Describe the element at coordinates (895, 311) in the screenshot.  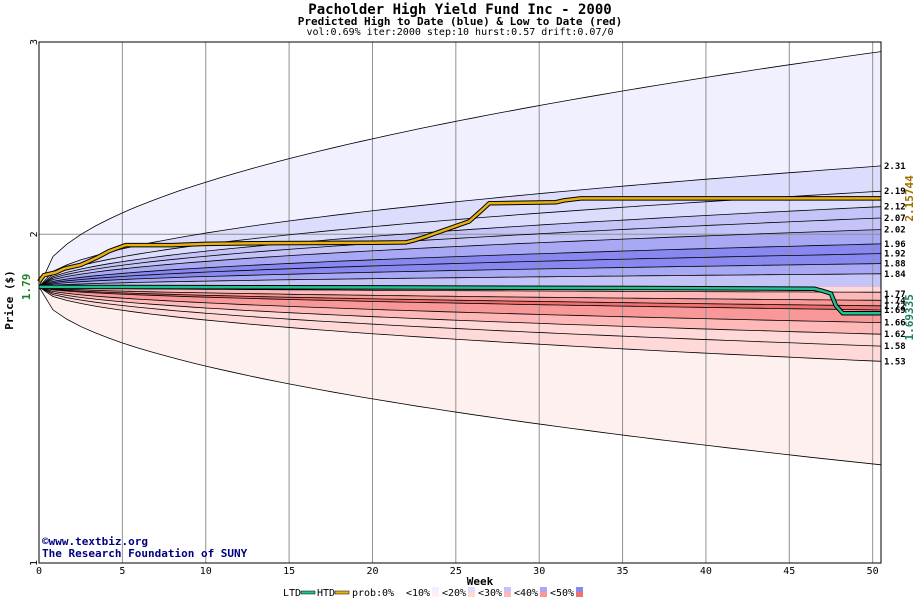
I see `low-quantile-label: 1.69` at that location.